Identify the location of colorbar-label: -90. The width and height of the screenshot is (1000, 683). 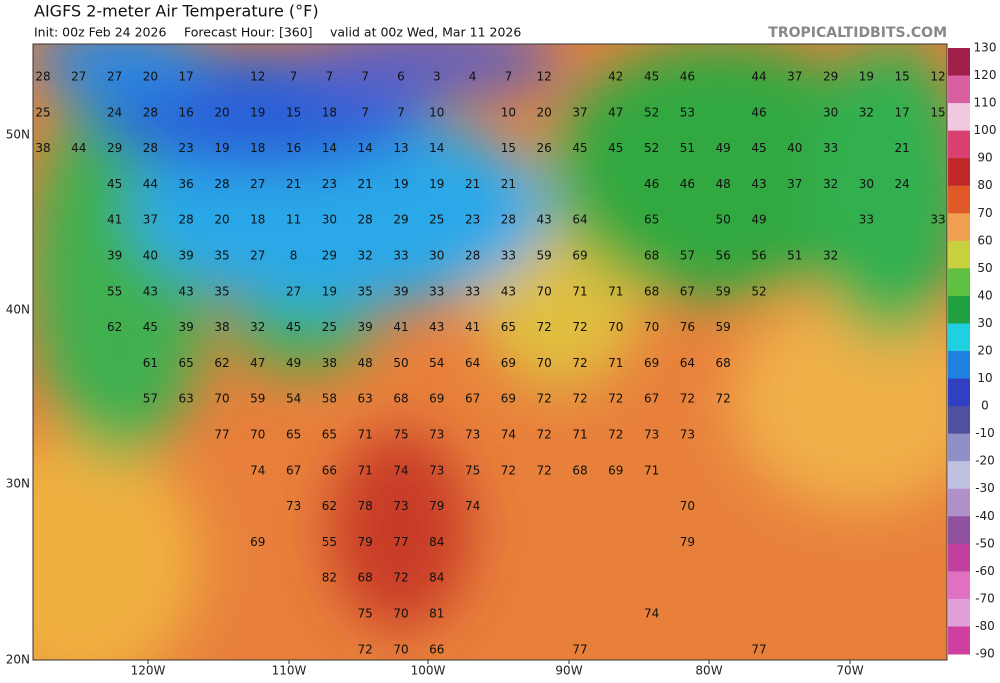
(985, 654).